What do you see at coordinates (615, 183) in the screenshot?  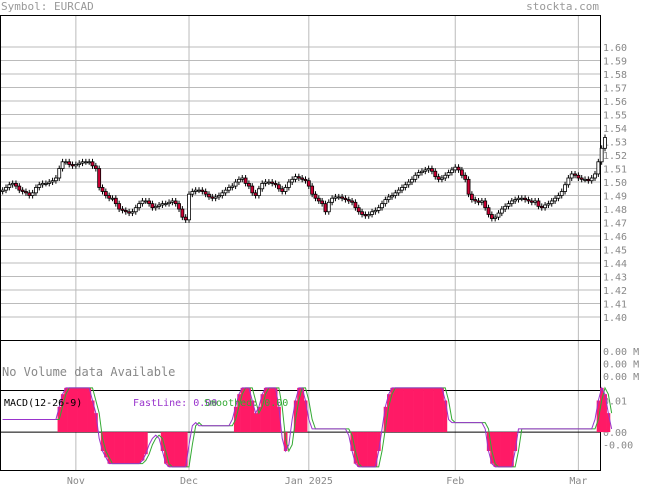 I see `price-tick-label: 1.50` at bounding box center [615, 183].